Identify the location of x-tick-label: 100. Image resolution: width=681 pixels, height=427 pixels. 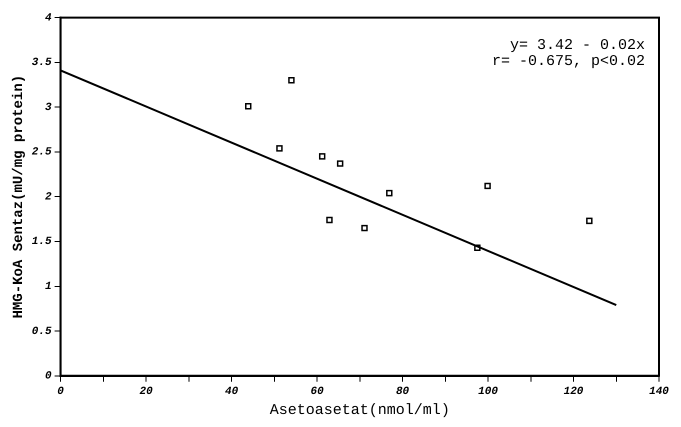
(488, 392).